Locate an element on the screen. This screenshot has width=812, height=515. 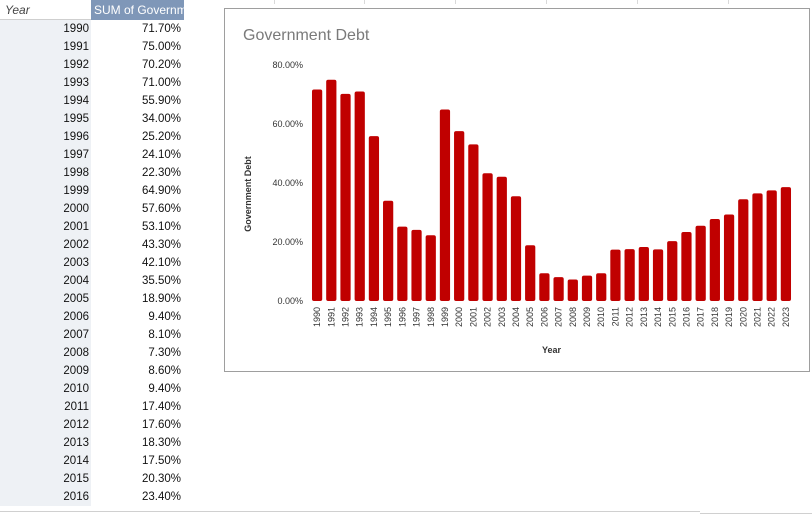
value-cell: 24.10% is located at coordinates (137, 155).